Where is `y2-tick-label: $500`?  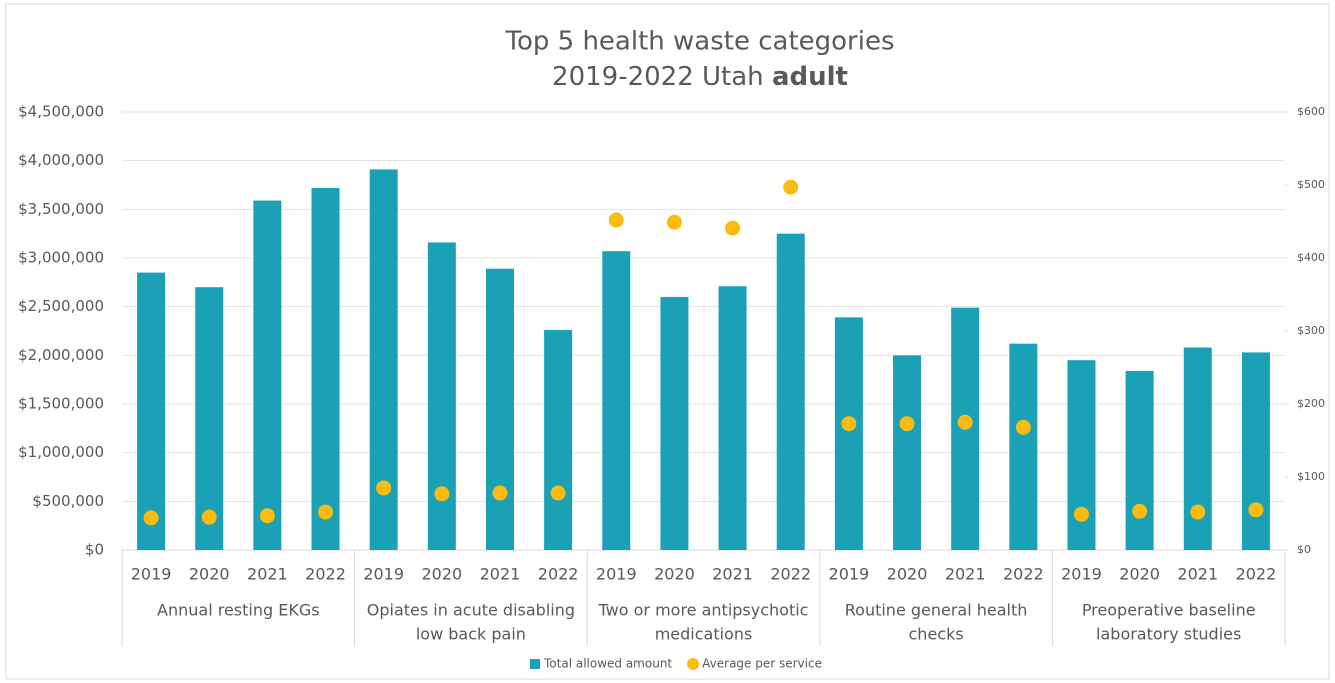 y2-tick-label: $500 is located at coordinates (1311, 184).